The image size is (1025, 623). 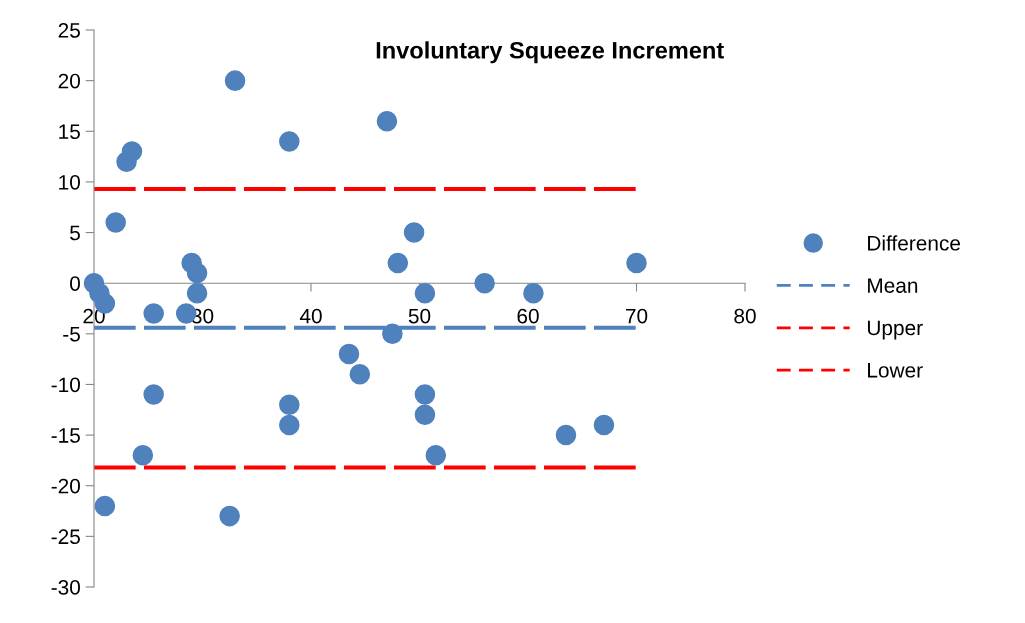 I want to click on x-tick-label: 80, so click(x=745, y=316).